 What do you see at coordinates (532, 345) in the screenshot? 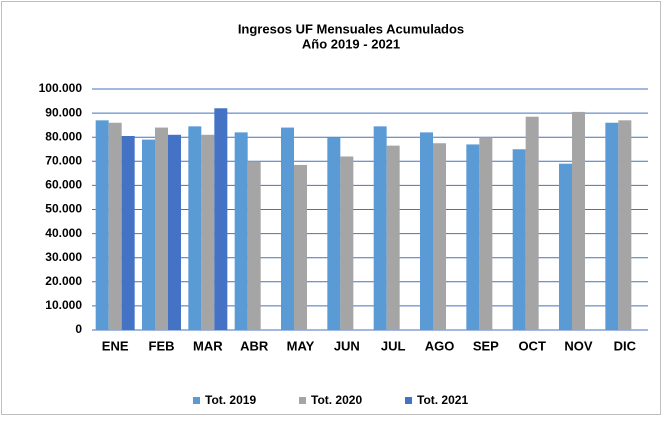
I see `x-tick-label: OCT` at bounding box center [532, 345].